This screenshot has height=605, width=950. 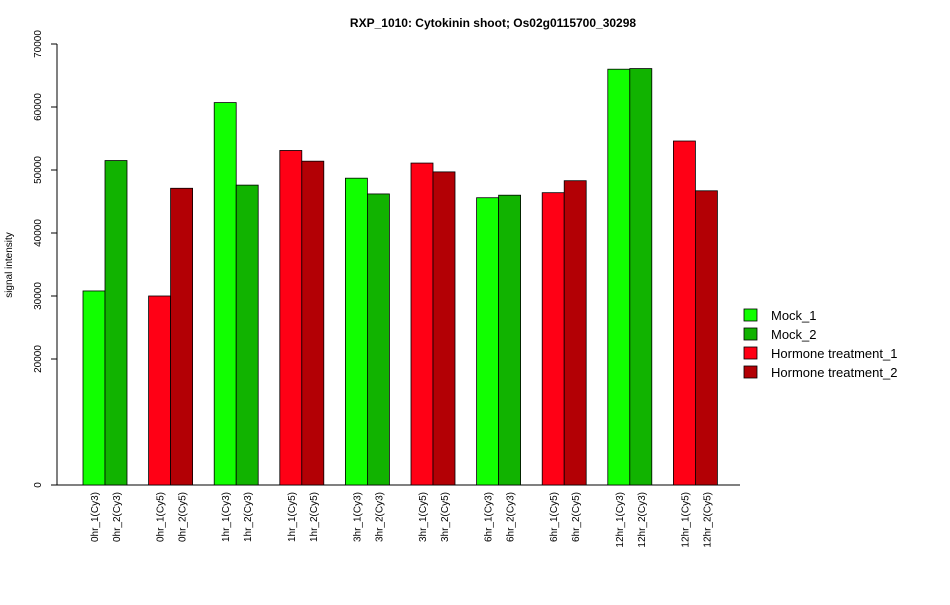 I want to click on x-tick-label: 6hr_2(Cy5), so click(x=576, y=517).